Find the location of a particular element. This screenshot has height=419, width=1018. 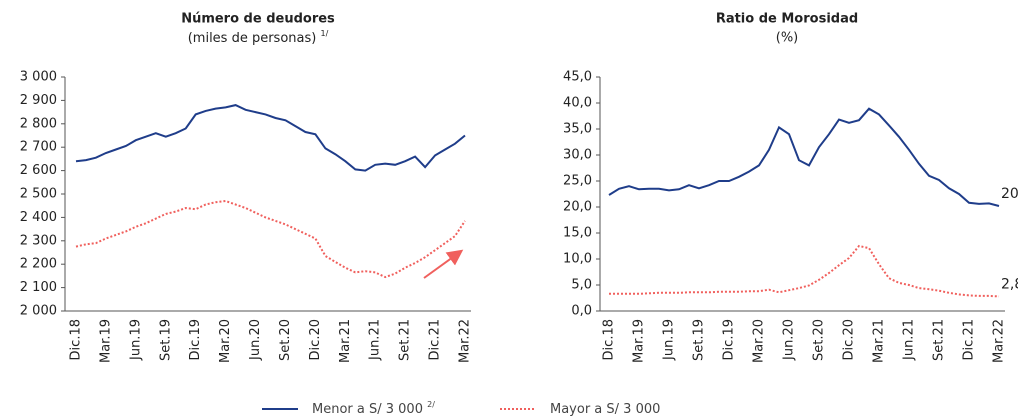

y-tick-label: 2 300 is located at coordinates (38, 240).